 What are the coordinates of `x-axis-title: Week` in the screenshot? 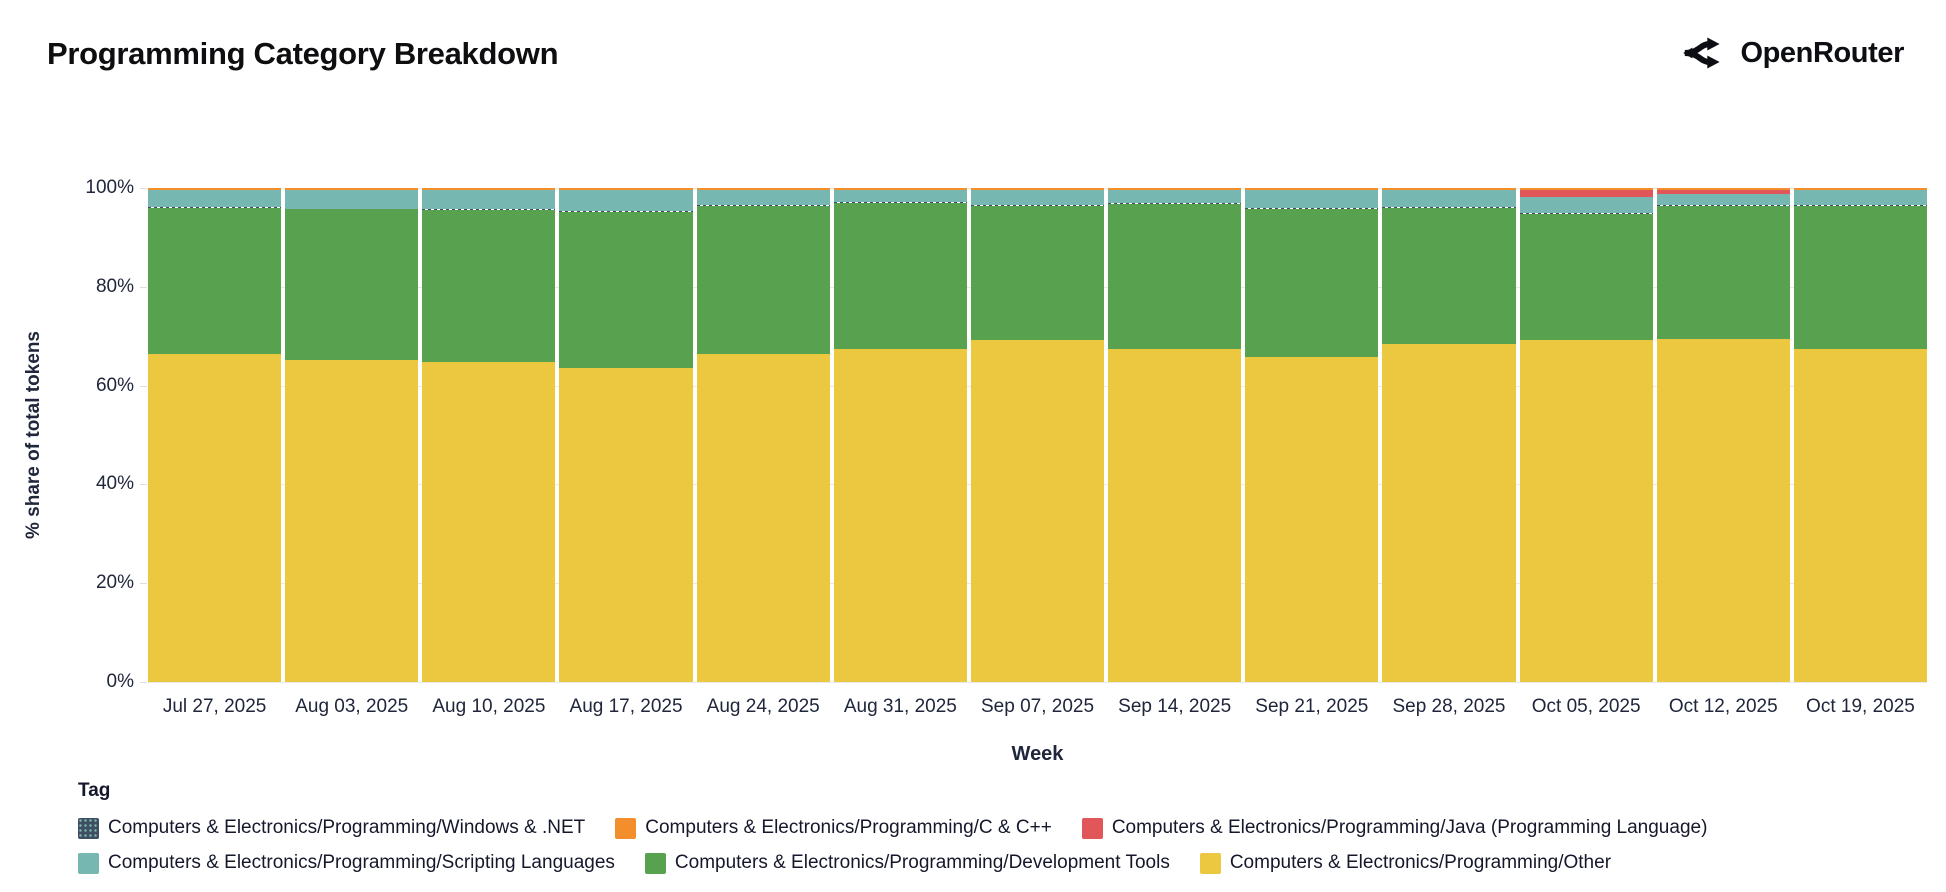 It's located at (1037, 754).